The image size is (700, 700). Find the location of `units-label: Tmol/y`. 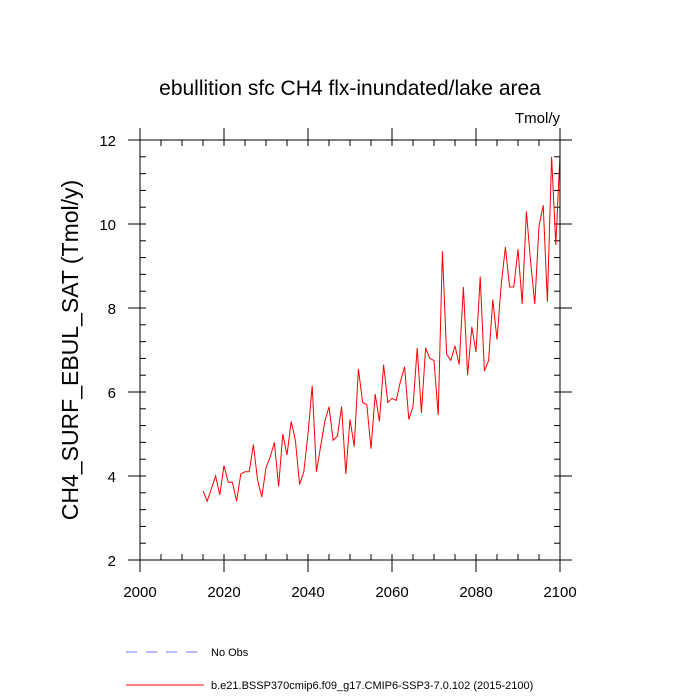

units-label: Tmol/y is located at coordinates (538, 118).